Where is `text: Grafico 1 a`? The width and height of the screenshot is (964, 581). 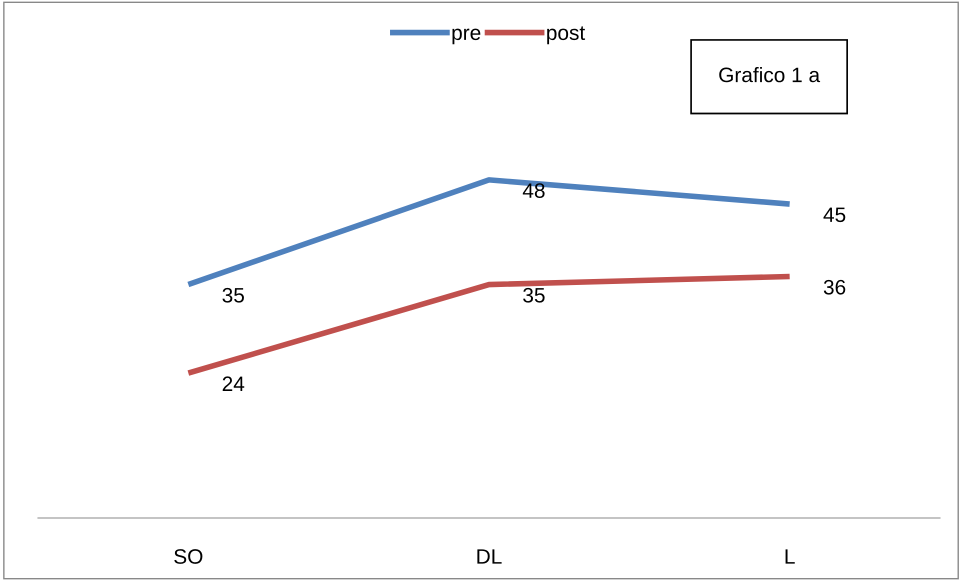
text: Grafico 1 a is located at coordinates (769, 74).